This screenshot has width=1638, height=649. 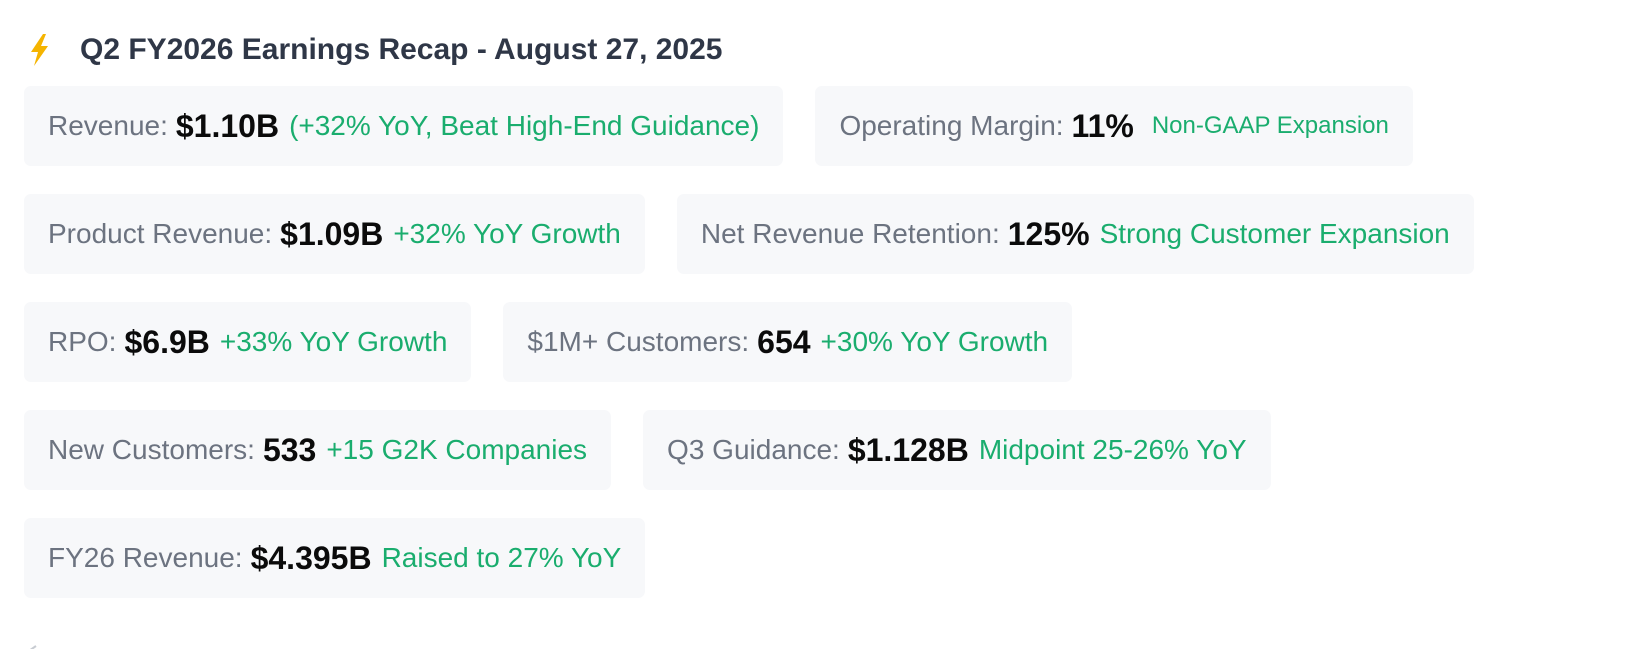 I want to click on metric-label: $1M+ Customers:, so click(x=638, y=341).